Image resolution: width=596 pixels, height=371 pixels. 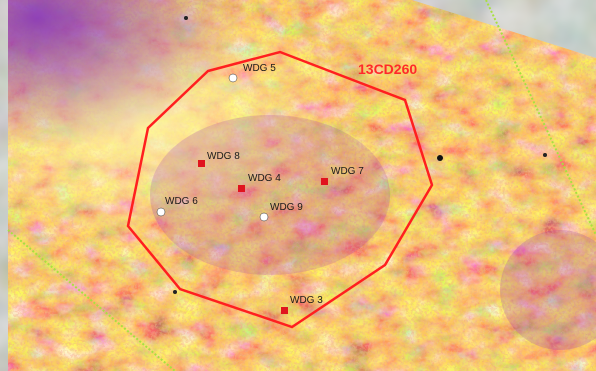 What do you see at coordinates (91, 300) in the screenshot?
I see `guide-line-left` at bounding box center [91, 300].